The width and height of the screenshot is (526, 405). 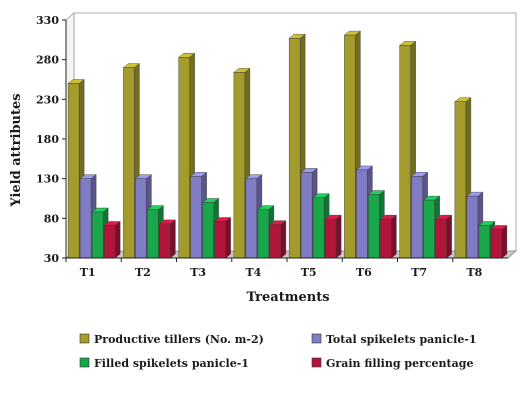 What do you see at coordinates (143, 272) in the screenshot?
I see `x-tick-label: T2` at bounding box center [143, 272].